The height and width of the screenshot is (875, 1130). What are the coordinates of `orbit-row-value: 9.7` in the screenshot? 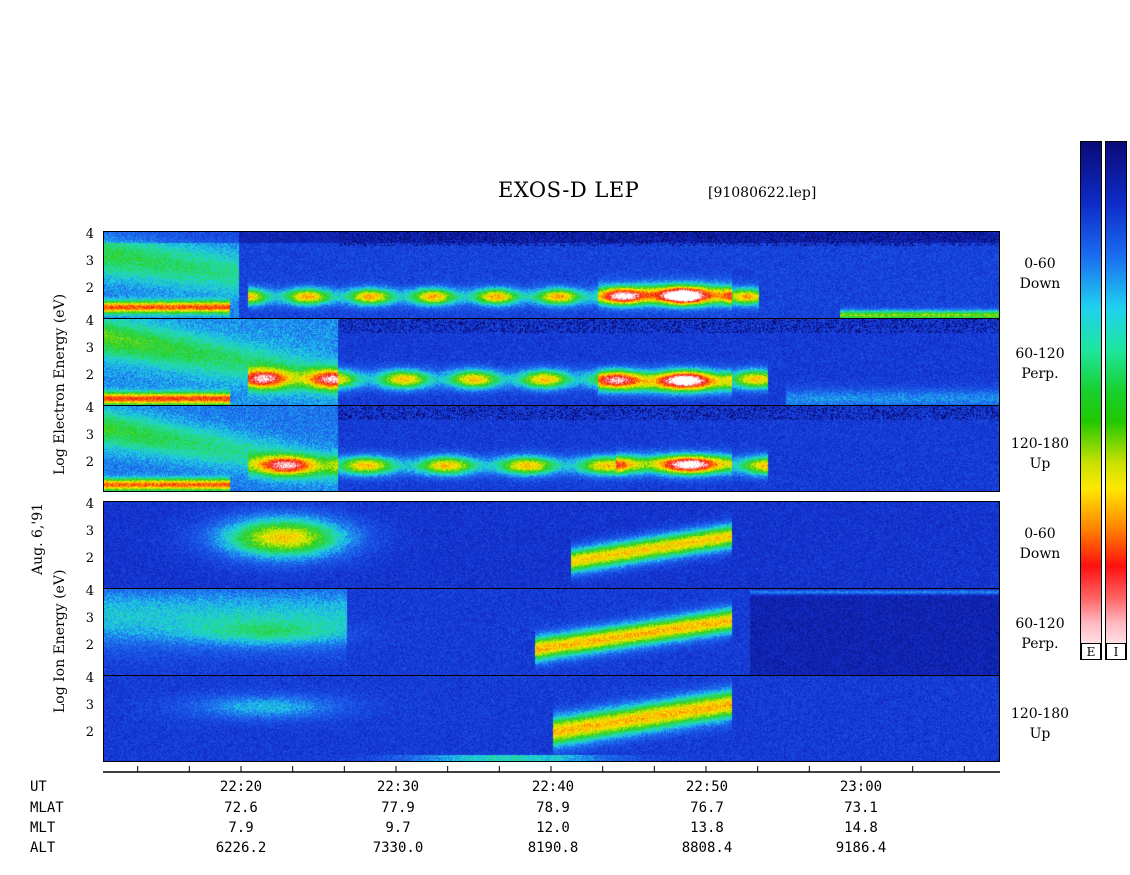 It's located at (398, 828).